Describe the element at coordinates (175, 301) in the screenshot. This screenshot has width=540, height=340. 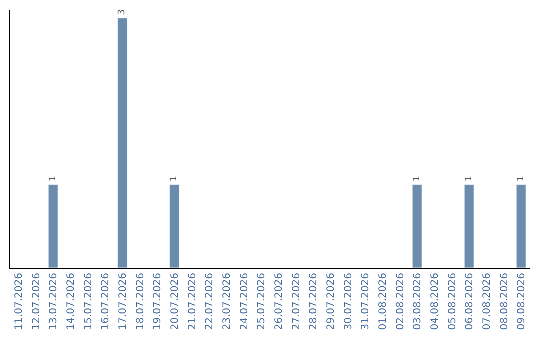
I see `x-tick-label: 20.07.2026` at that location.